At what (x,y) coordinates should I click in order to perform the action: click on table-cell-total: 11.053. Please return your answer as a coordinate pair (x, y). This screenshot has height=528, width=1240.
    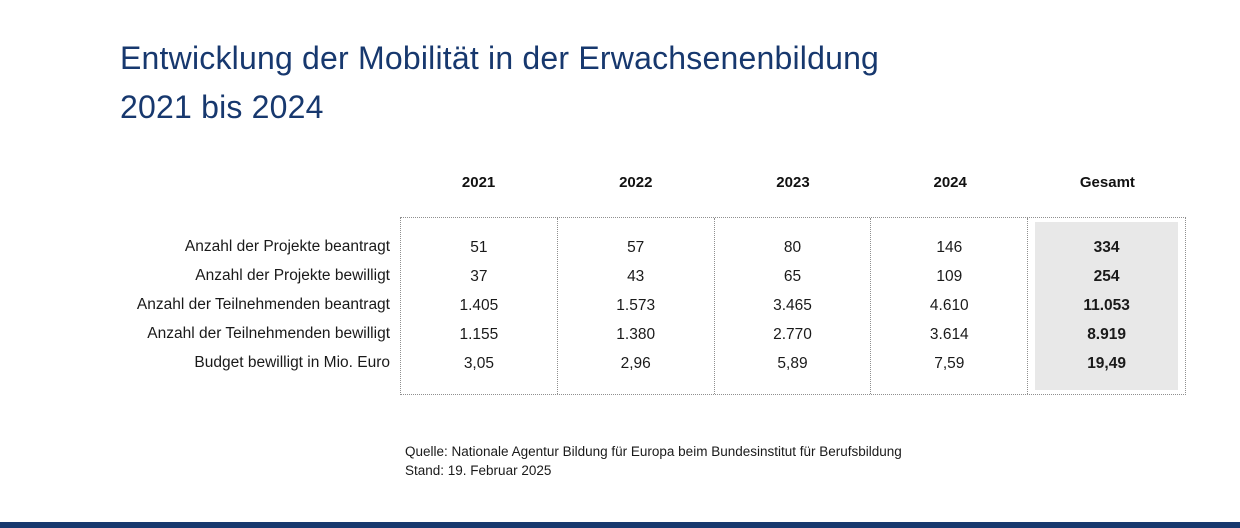
    Looking at the image, I should click on (1106, 305).